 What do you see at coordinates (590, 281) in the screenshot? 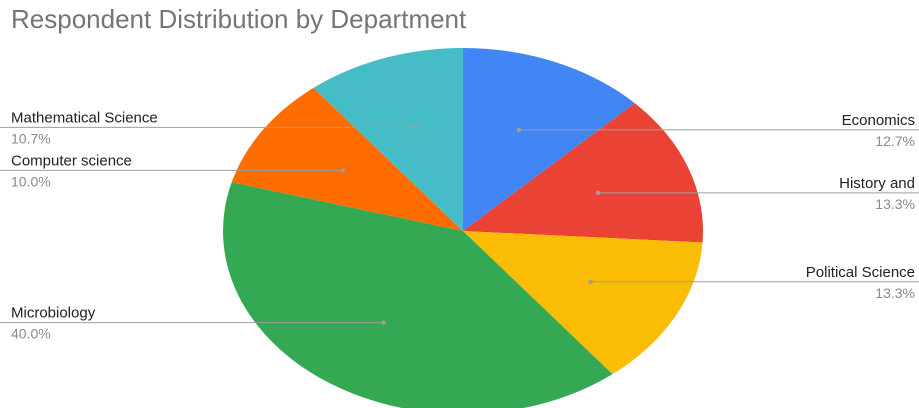
I see `leader-dot-political-science` at bounding box center [590, 281].